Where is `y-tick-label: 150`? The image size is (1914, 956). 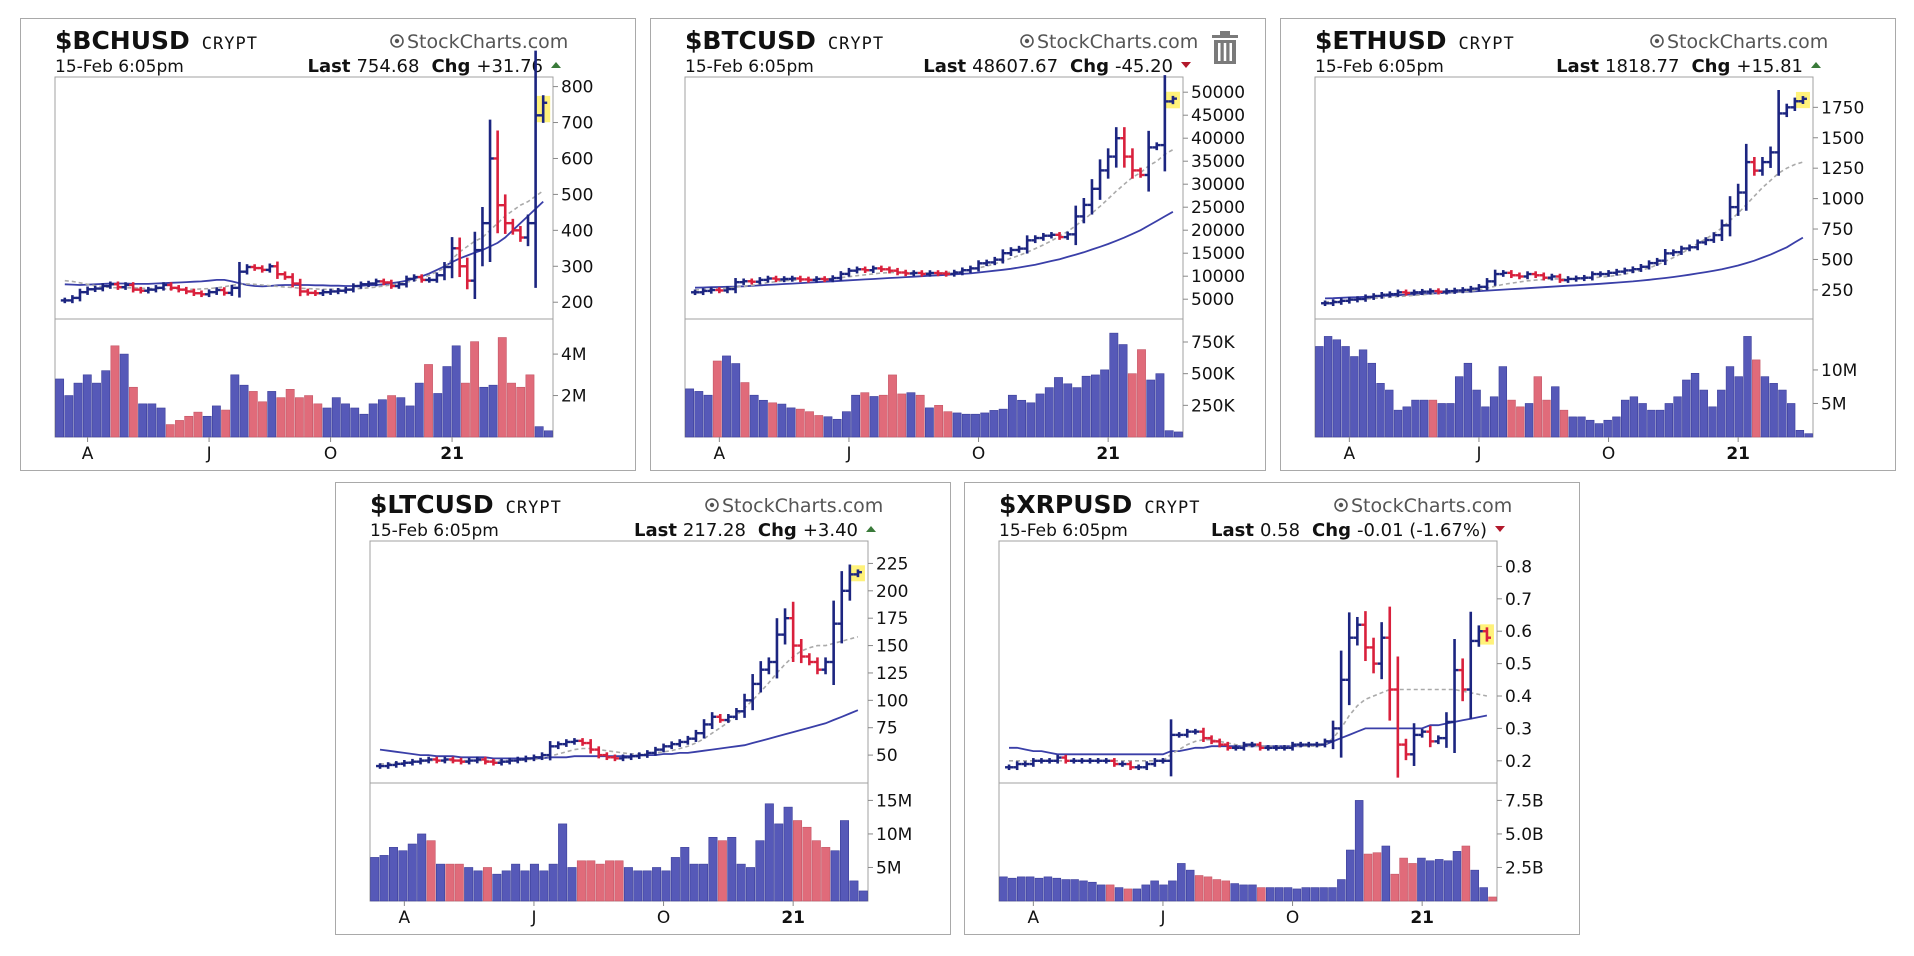
y-tick-label: 150 is located at coordinates (892, 647).